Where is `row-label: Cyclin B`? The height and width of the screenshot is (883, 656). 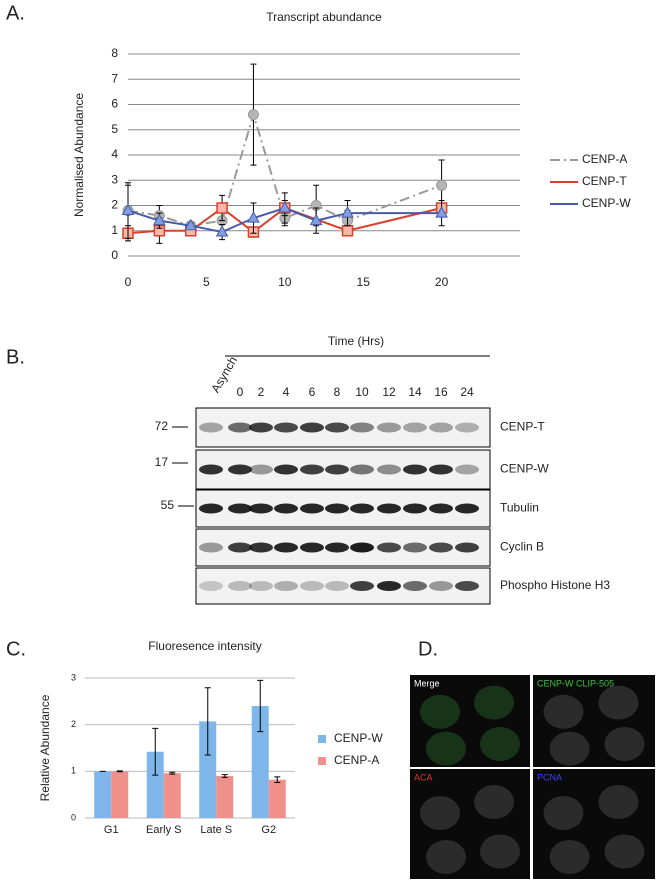
row-label: Cyclin B is located at coordinates (522, 547).